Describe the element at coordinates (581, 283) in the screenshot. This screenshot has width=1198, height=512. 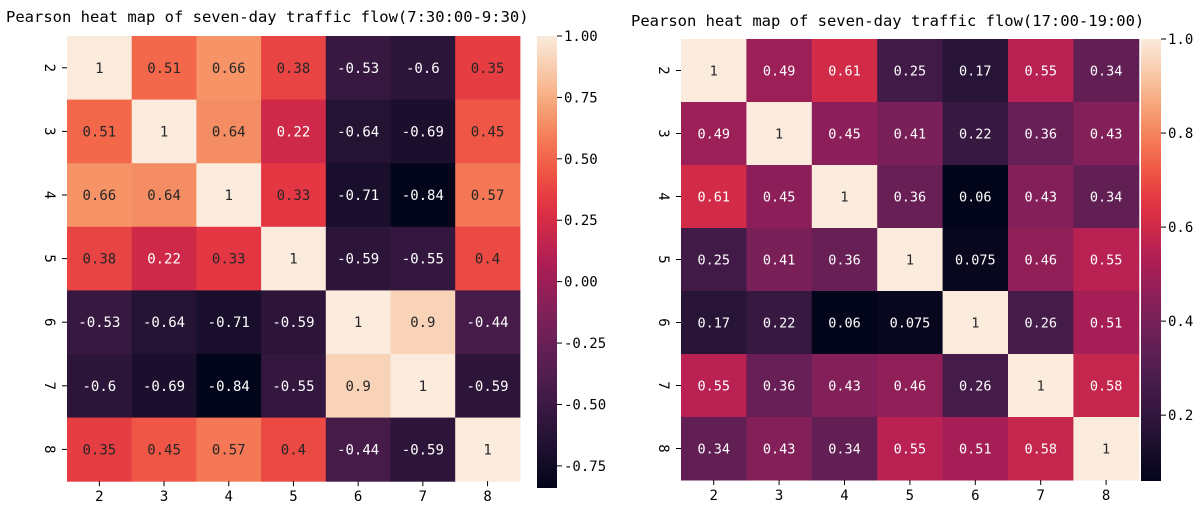
I see `colorbar-tick-label: 0.00` at that location.